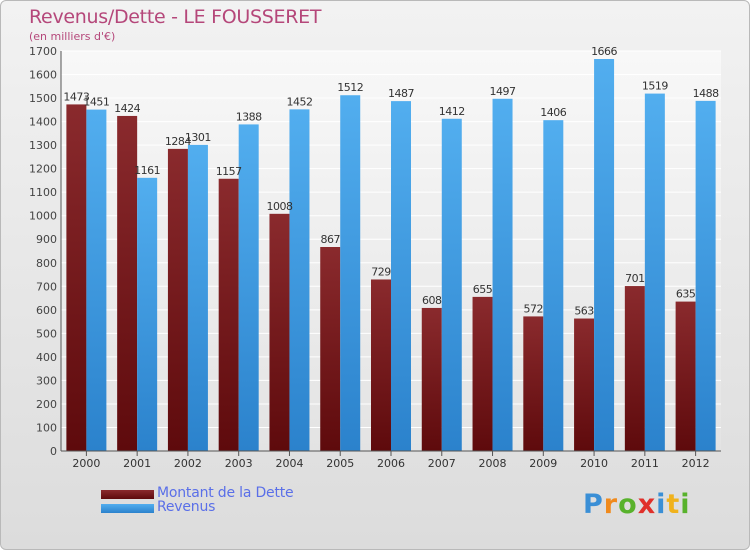  I want to click on y-tick-label: 1600, so click(43, 75).